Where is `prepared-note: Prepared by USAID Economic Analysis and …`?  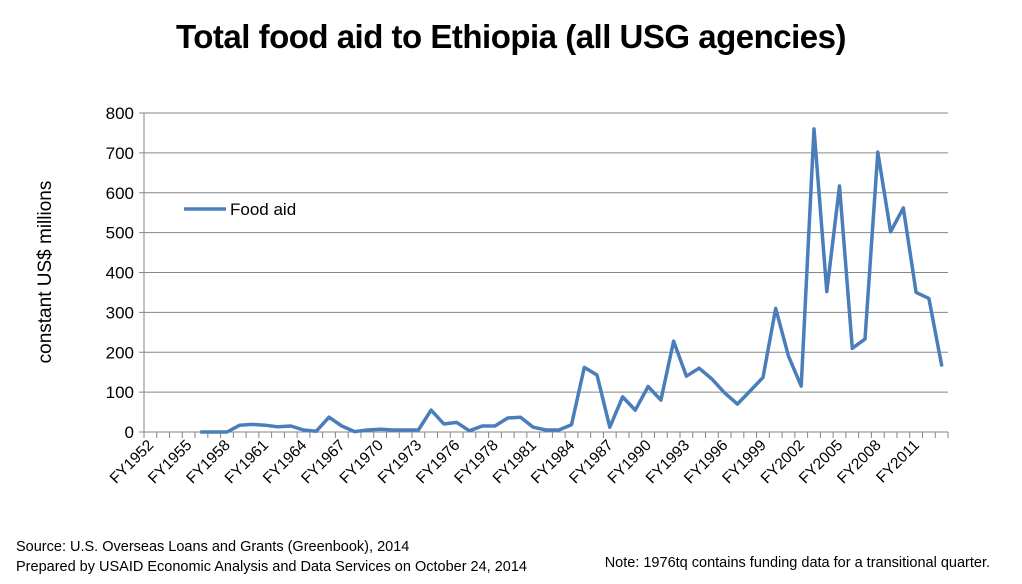 prepared-note: Prepared by USAID Economic Analysis and … is located at coordinates (271, 567).